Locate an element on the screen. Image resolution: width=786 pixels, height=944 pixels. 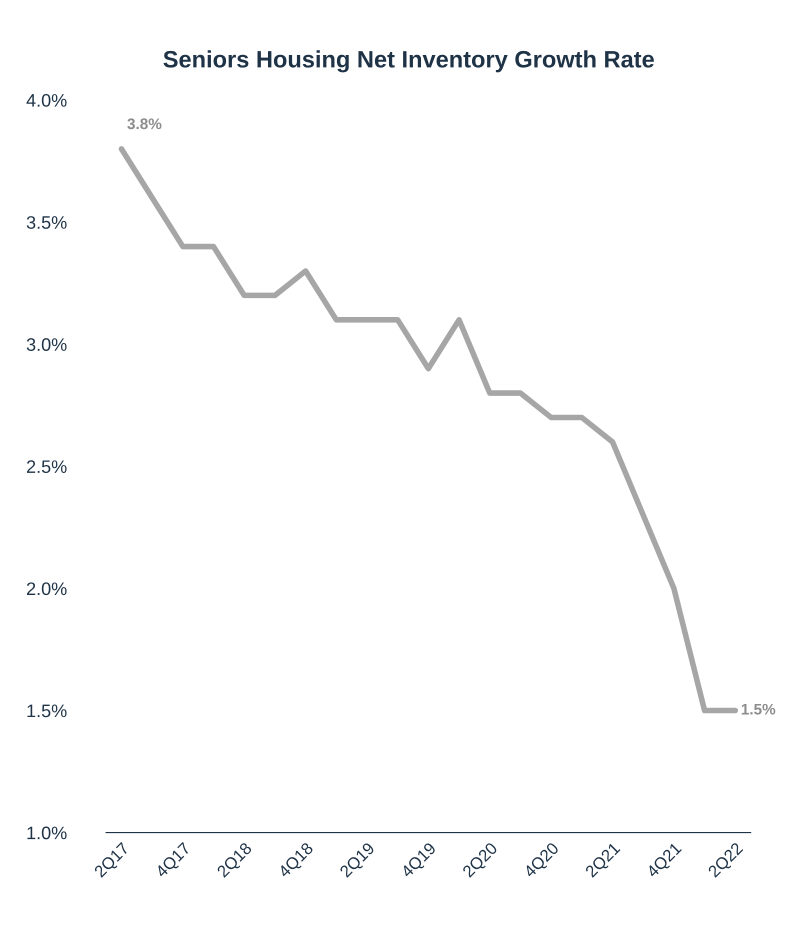
y-tick-label: 2.0% is located at coordinates (46, 589).